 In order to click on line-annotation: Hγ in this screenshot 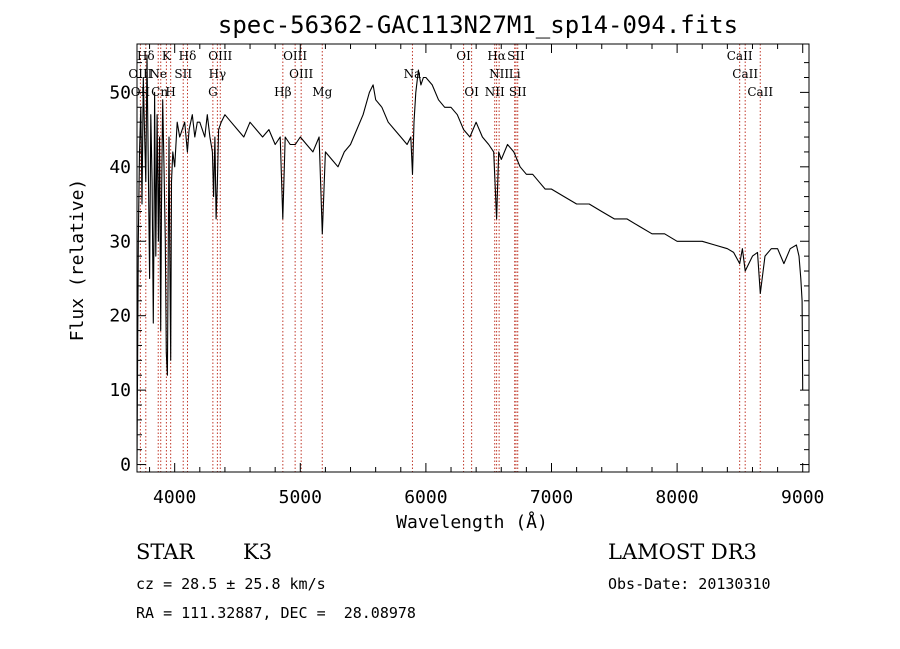, I will do `click(218, 74)`.